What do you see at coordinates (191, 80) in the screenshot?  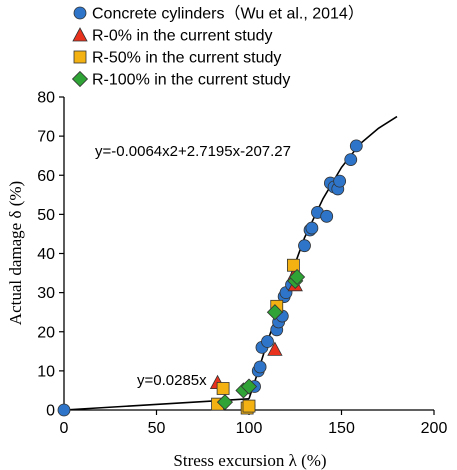 I see `legend-label: R-100% in the current study` at bounding box center [191, 80].